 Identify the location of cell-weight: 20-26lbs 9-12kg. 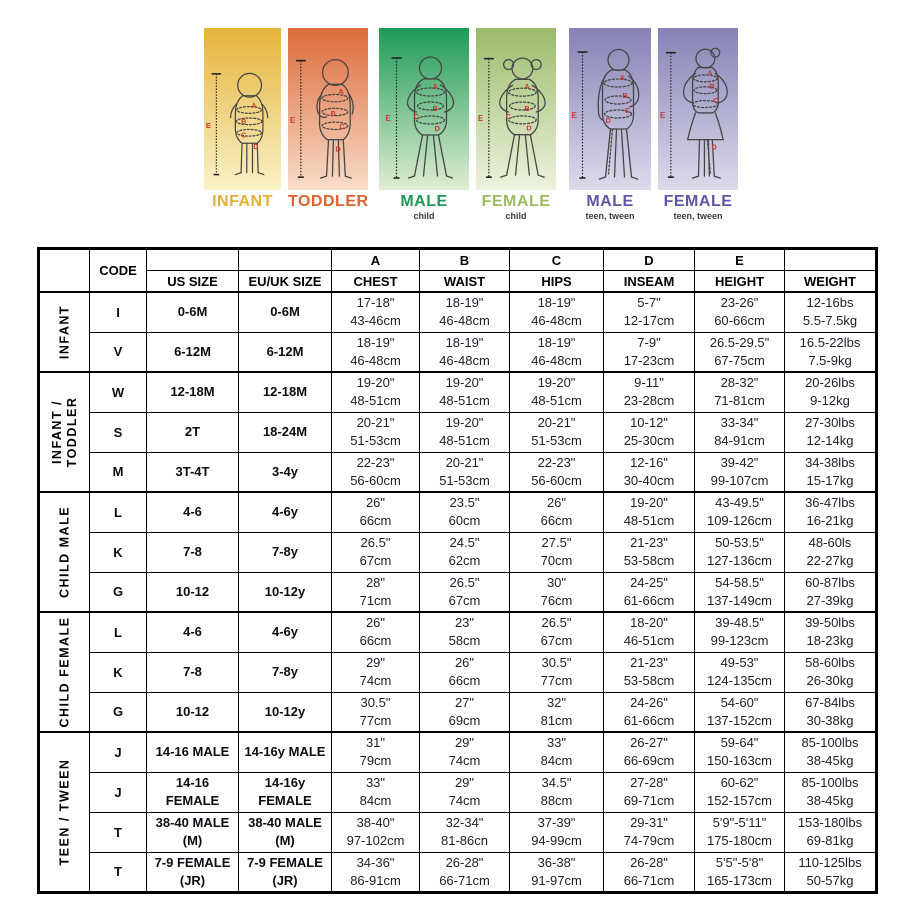
(830, 392).